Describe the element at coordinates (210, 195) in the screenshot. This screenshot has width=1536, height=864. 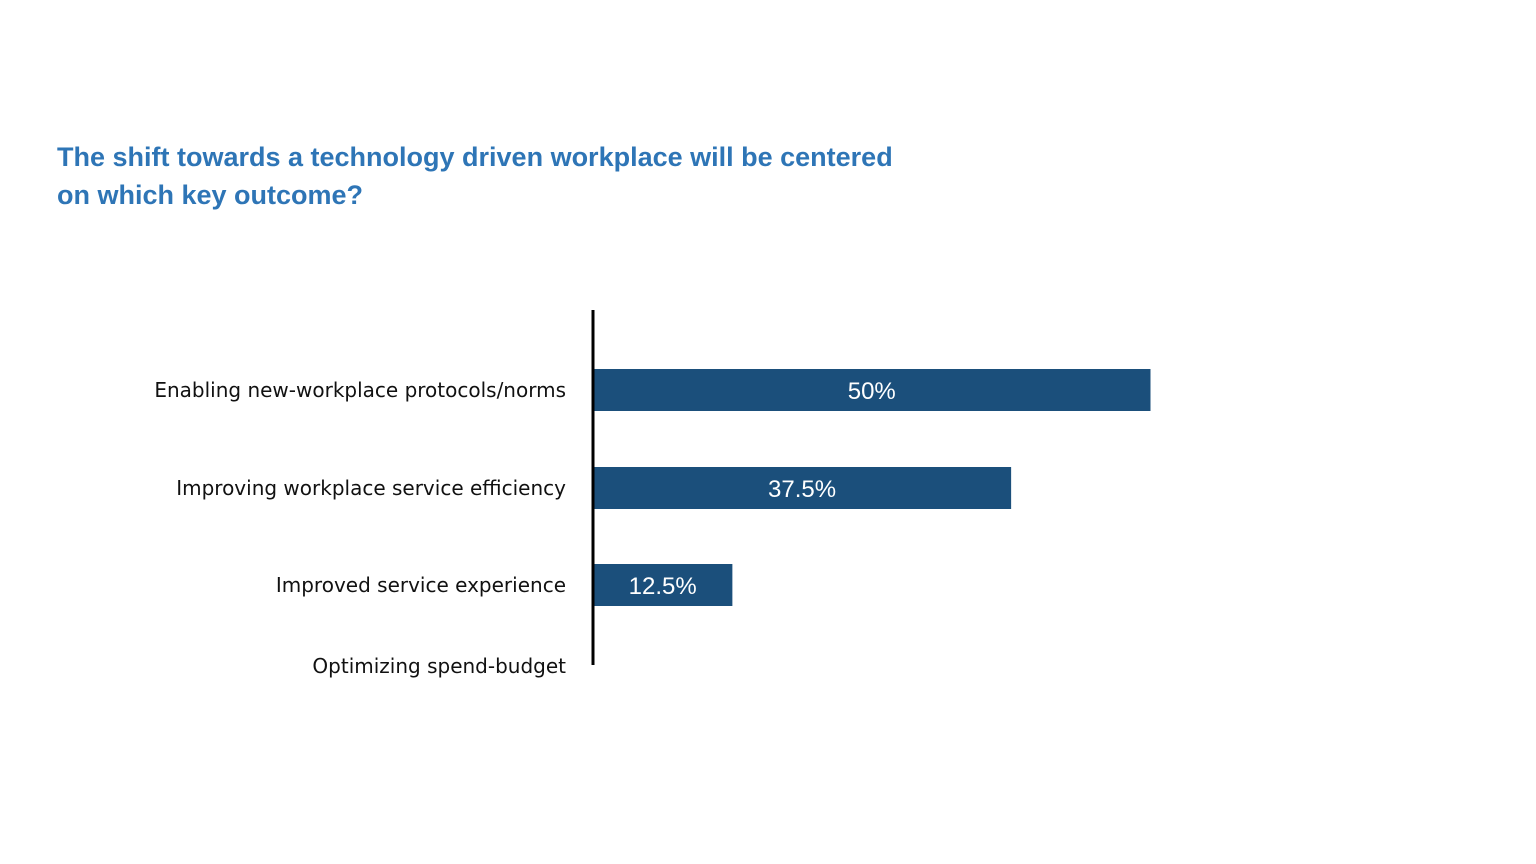
I see `chart-title-line-2: on which key outcome?` at that location.